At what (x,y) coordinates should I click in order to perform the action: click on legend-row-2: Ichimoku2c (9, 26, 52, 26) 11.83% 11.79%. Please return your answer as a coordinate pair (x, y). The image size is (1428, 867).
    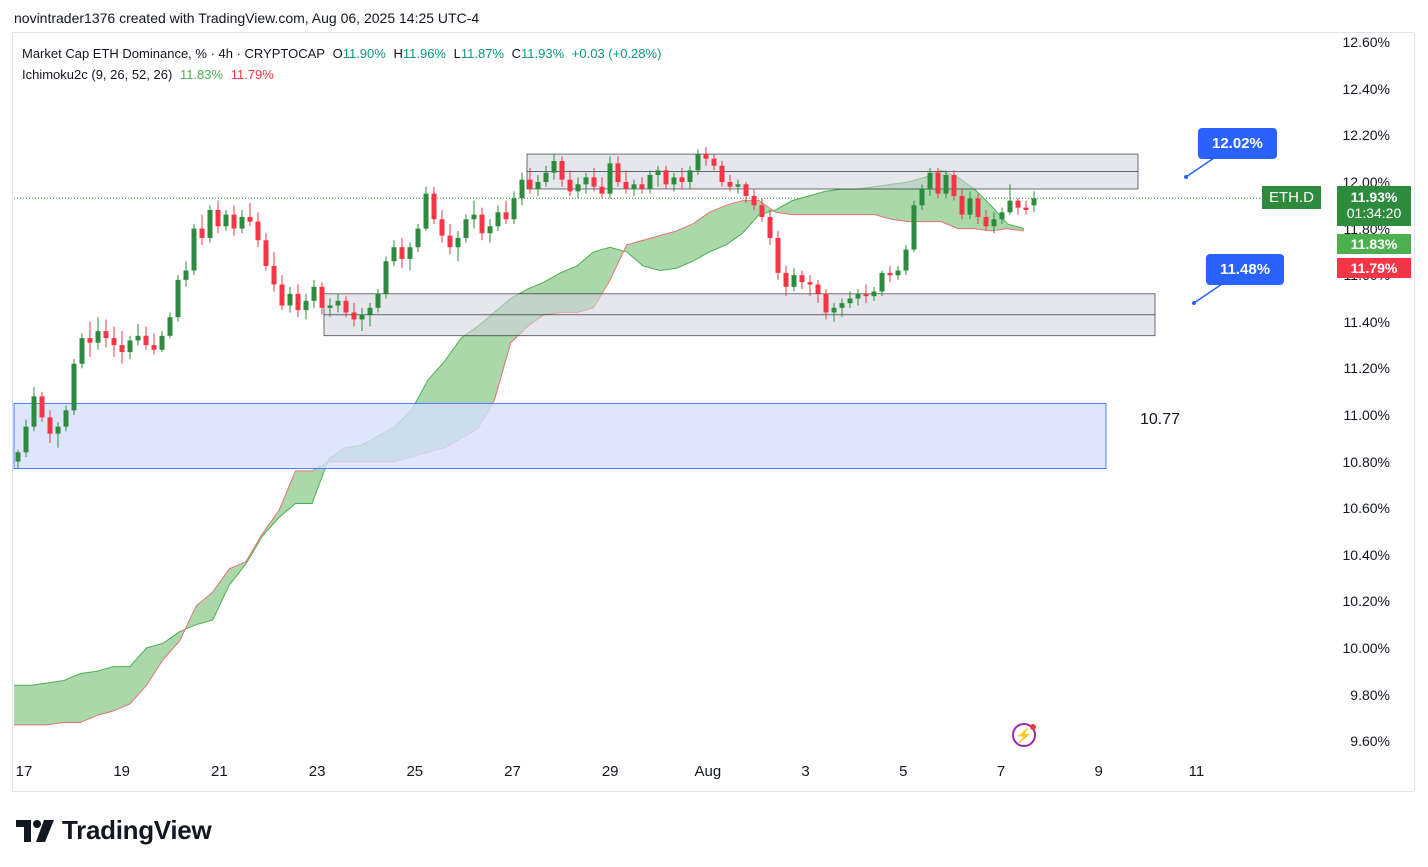
    Looking at the image, I should click on (150, 74).